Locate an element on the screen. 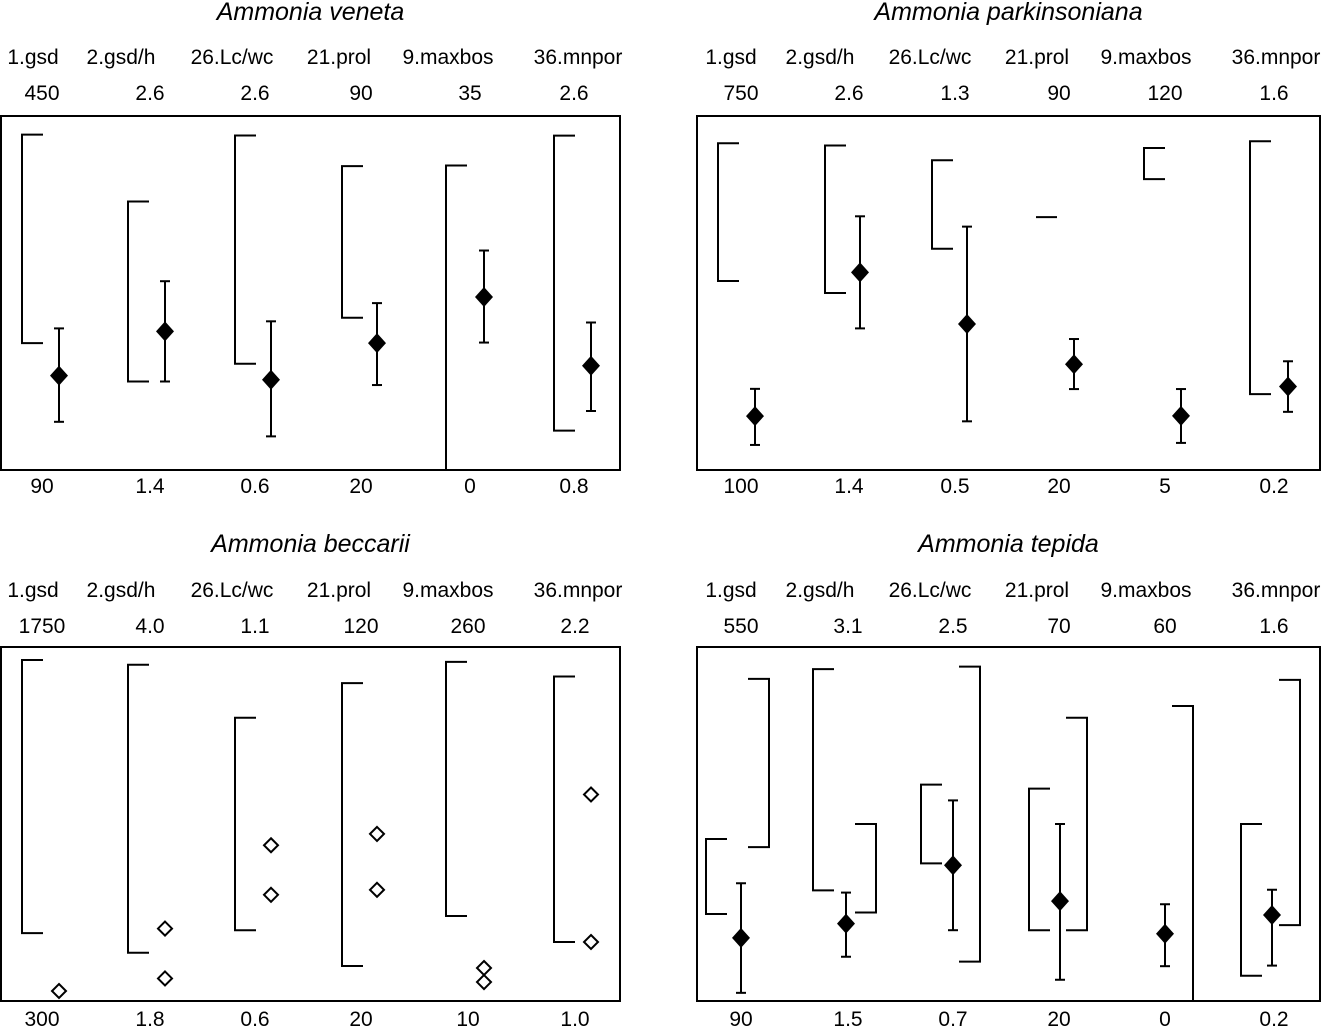  panel-title: Ammonia beccarii is located at coordinates (310, 544).